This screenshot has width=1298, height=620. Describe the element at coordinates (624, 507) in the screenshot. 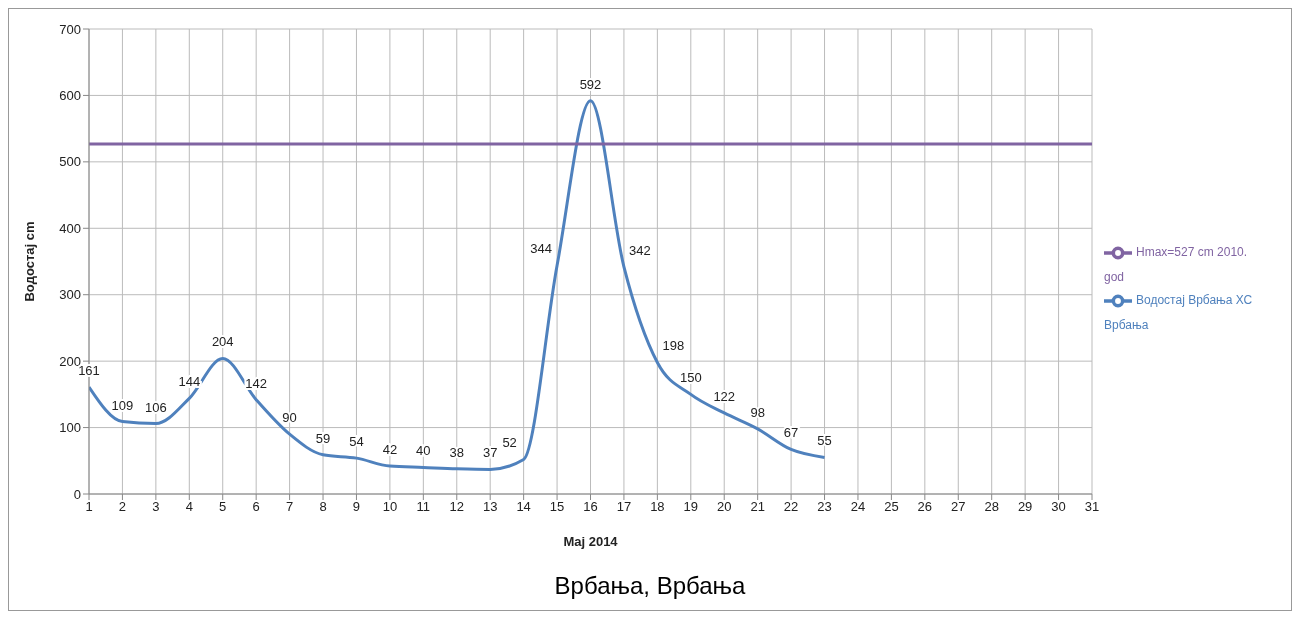

I see `x-tick-label: 17` at that location.